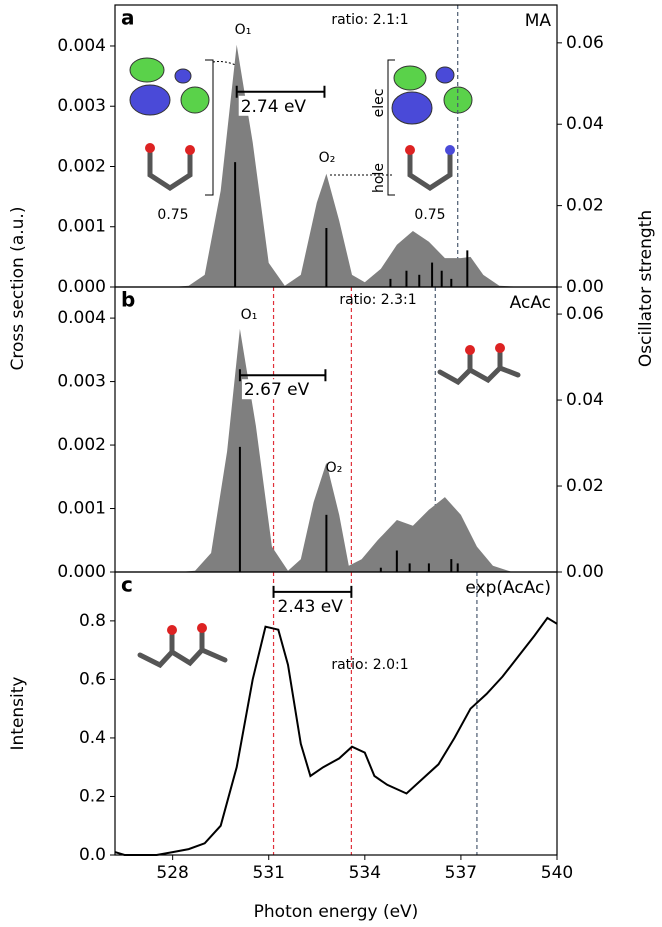 The image size is (662, 927). What do you see at coordinates (461, 873) in the screenshot?
I see `x-tick-label: 537` at bounding box center [461, 873].